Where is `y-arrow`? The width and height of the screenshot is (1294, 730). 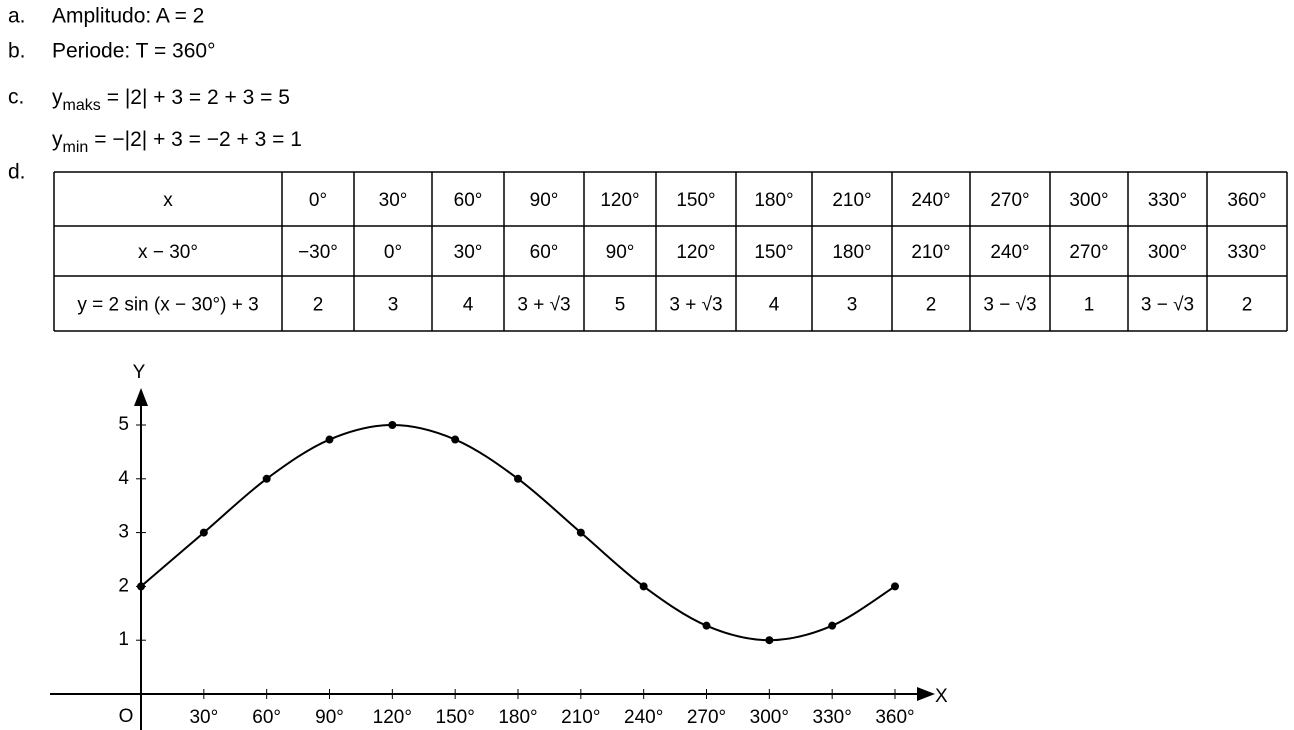
y-arrow is located at coordinates (141, 397).